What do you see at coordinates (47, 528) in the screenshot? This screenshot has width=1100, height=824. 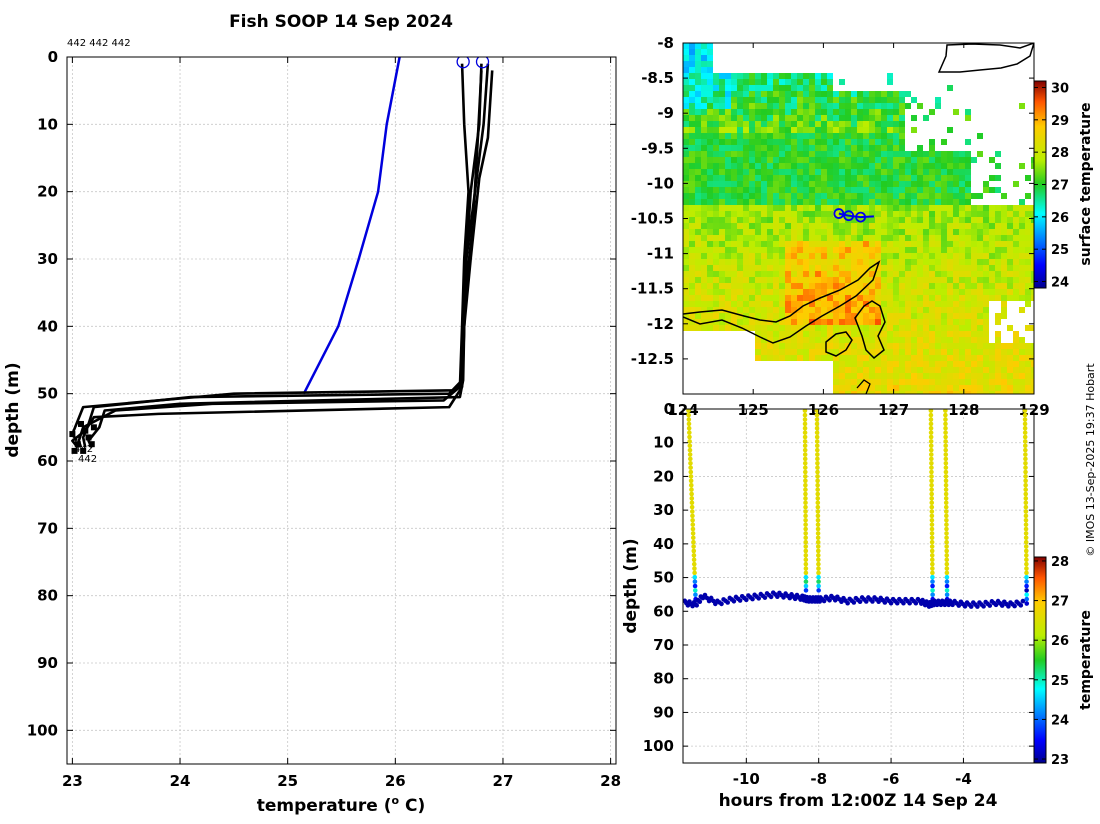 I see `y-tick-label: 70` at bounding box center [47, 528].